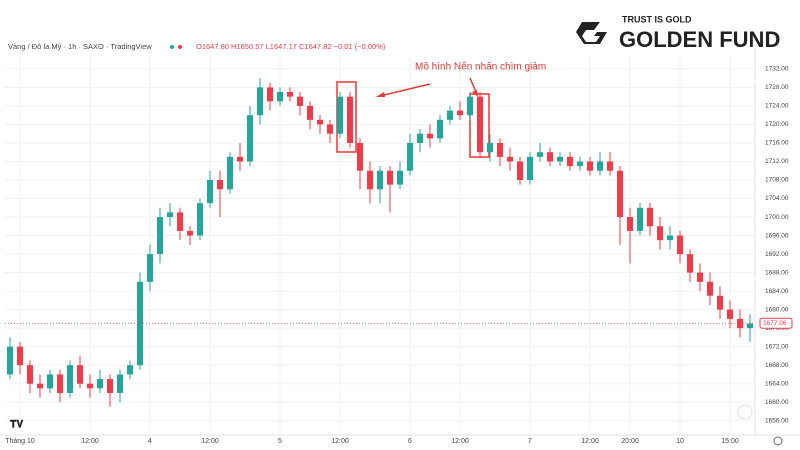 The height and width of the screenshot is (450, 800). Describe the element at coordinates (777, 106) in the screenshot. I see `y-tick-label: 1724.00` at that location.